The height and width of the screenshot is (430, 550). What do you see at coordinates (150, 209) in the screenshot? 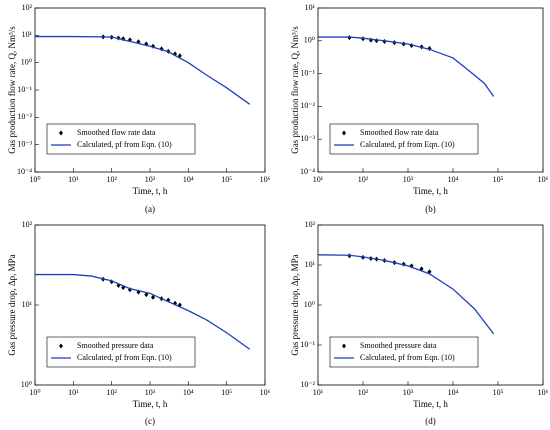
I see `caption: (a)` at bounding box center [150, 209].